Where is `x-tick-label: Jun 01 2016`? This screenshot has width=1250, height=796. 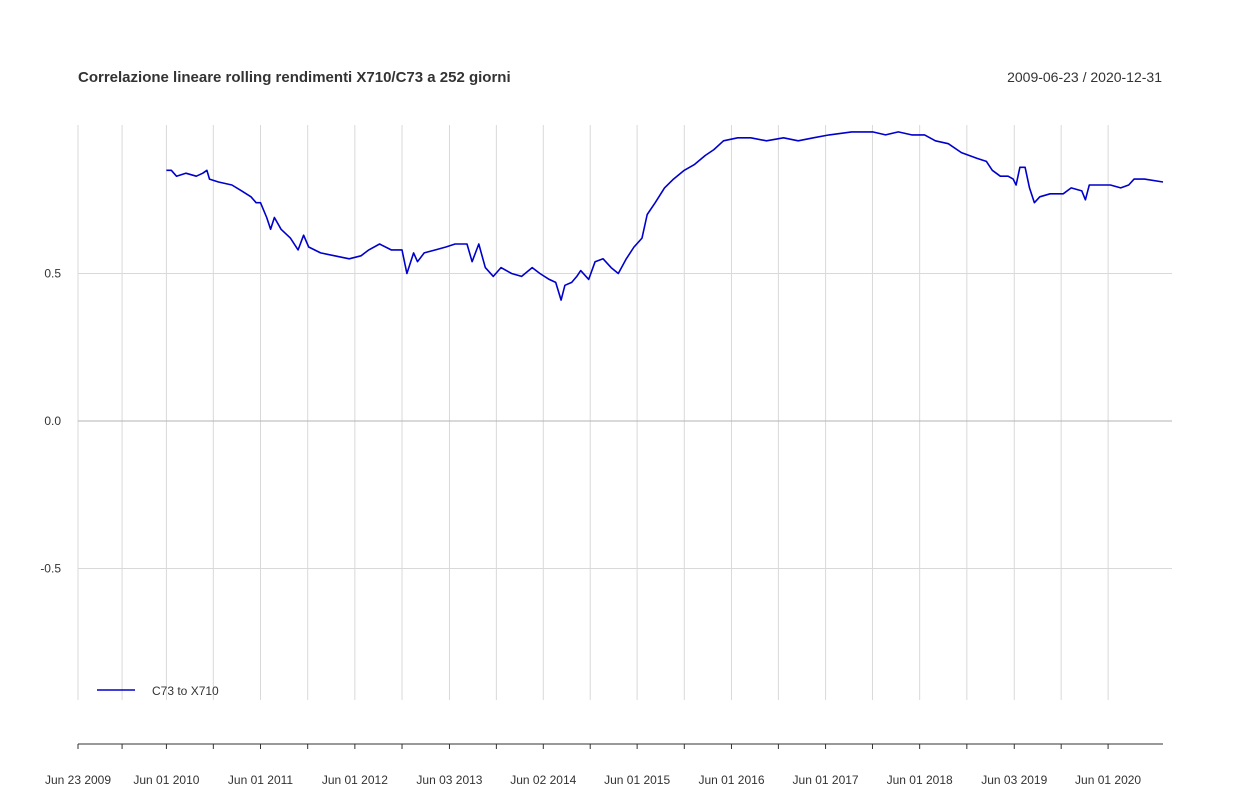
x-tick-label: Jun 01 2016 is located at coordinates (731, 780).